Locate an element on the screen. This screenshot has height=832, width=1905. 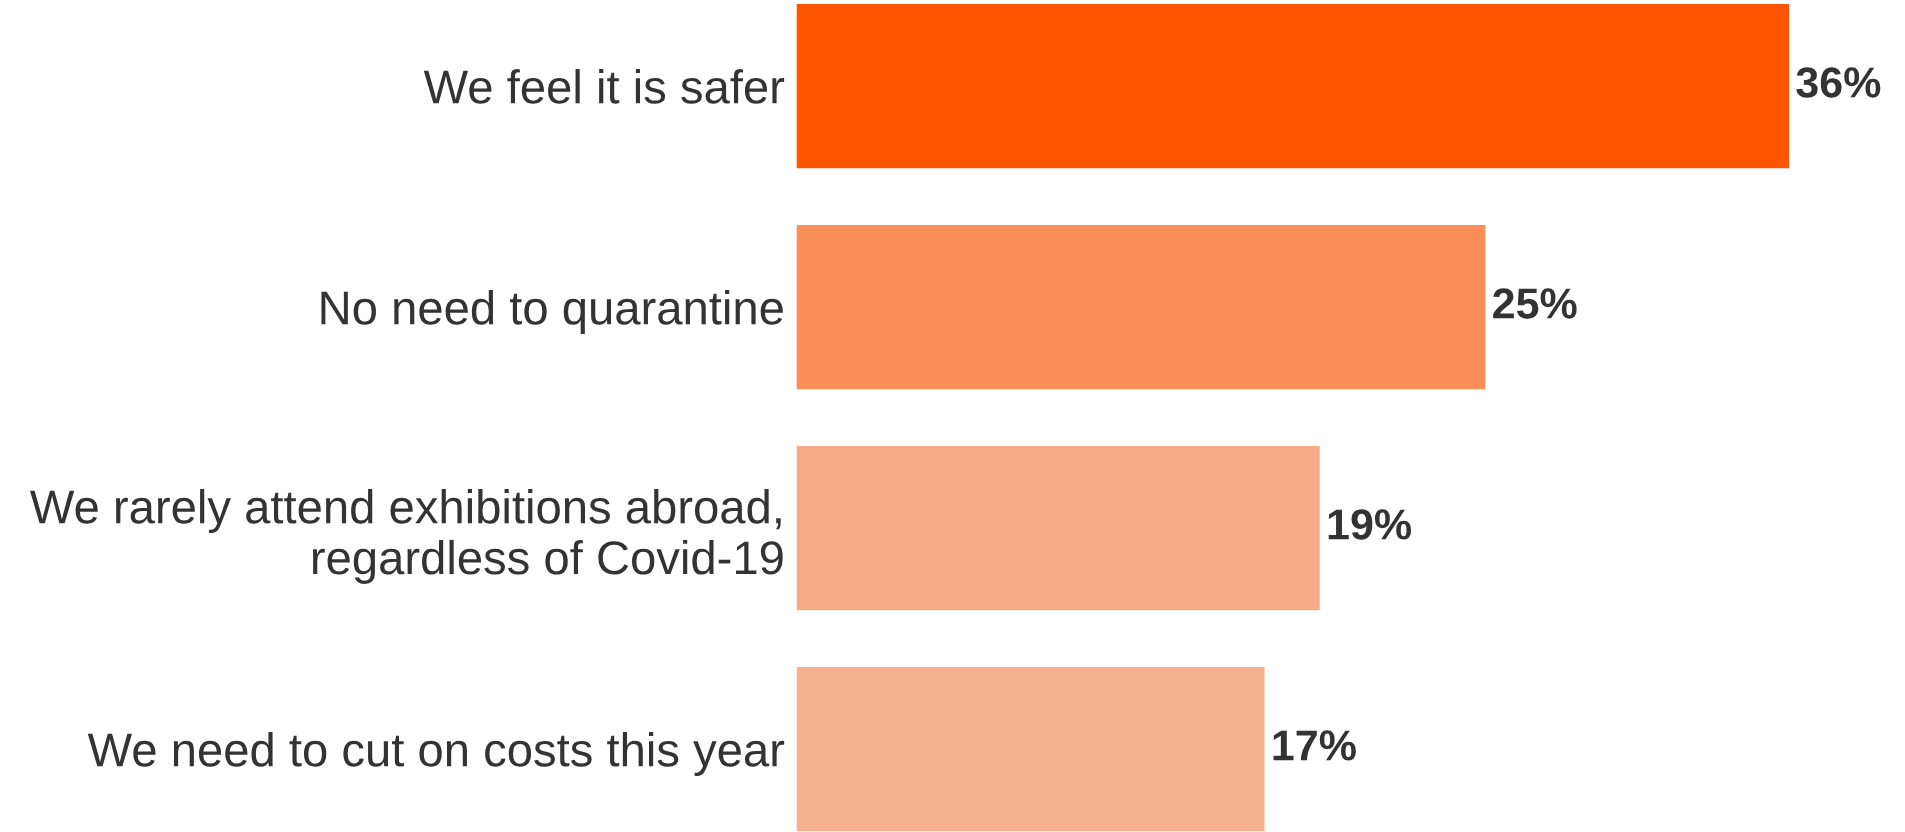
y-tick-label: We need to cut on costs this year is located at coordinates (436, 754).